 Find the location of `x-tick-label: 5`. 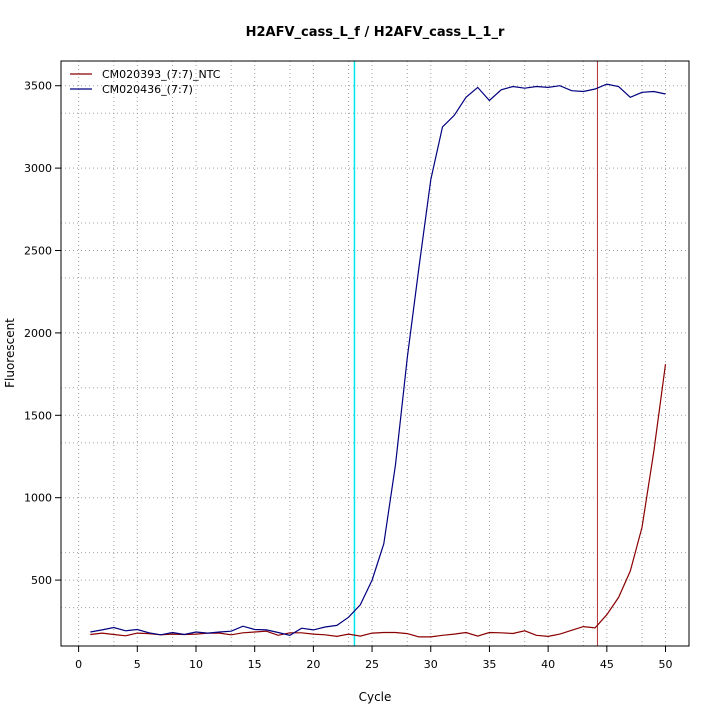

x-tick-label: 5 is located at coordinates (137, 664).